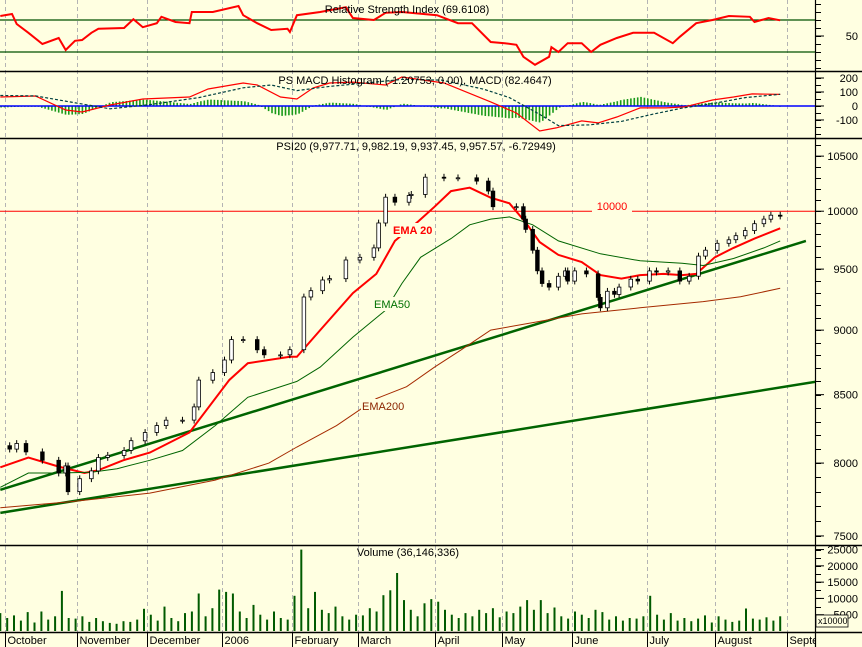 This screenshot has width=862, height=647. Describe the element at coordinates (612, 207) in the screenshot. I see `level-10000-label: 10000` at that location.